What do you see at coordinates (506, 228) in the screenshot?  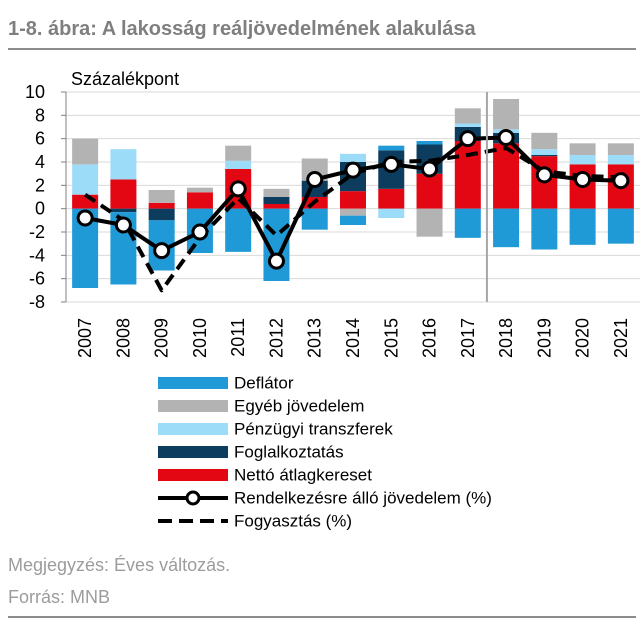 I see `bar-deflator-2018` at bounding box center [506, 228].